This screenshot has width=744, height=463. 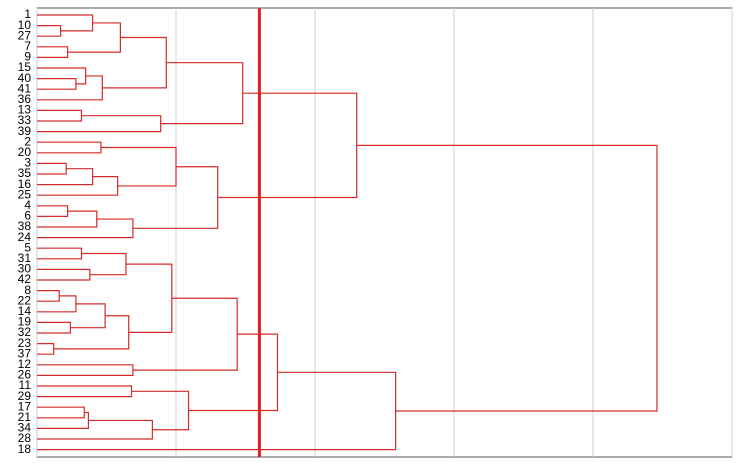 What do you see at coordinates (25, 438) in the screenshot?
I see `leaf-label: 28` at bounding box center [25, 438].